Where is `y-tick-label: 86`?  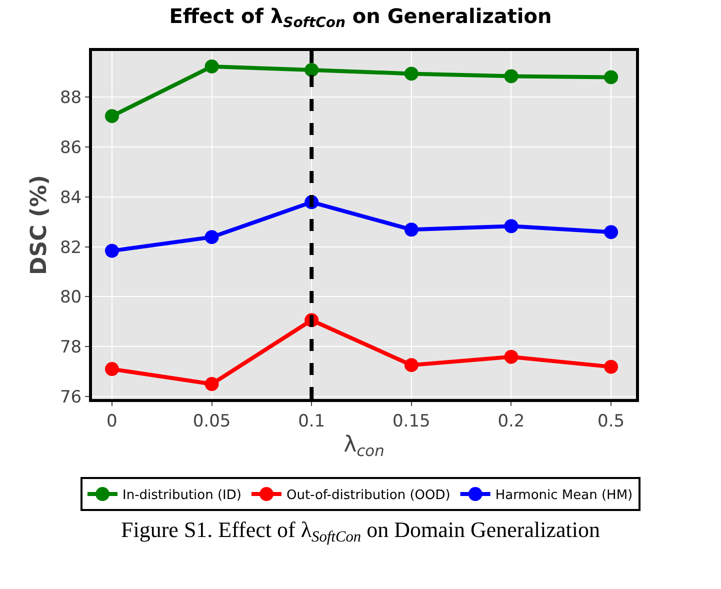
y-tick-label: 86 is located at coordinates (71, 148).